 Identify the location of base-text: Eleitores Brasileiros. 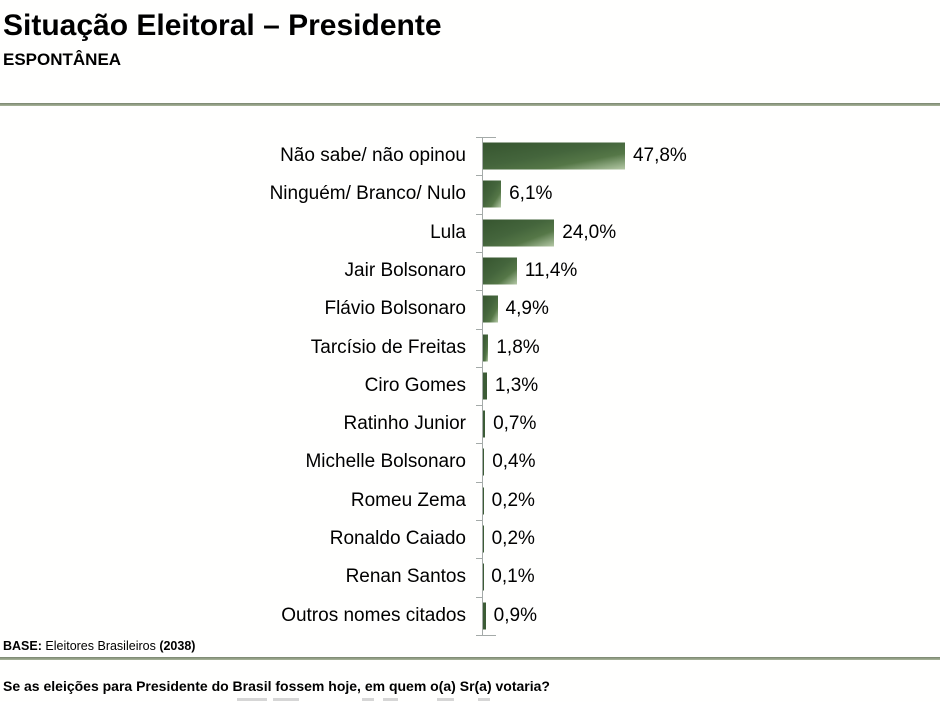
(100, 646).